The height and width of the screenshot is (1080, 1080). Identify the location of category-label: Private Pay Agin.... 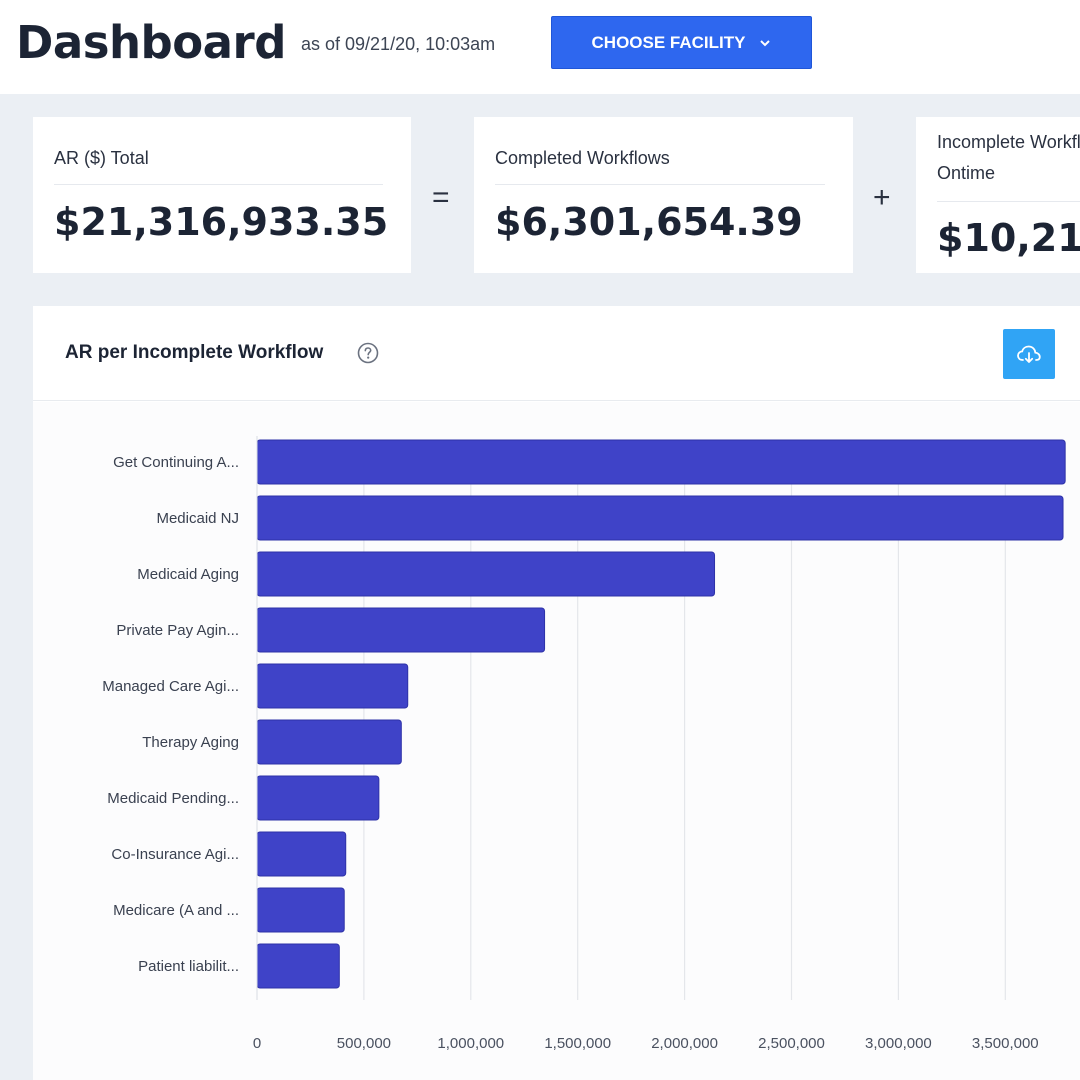
(177, 630).